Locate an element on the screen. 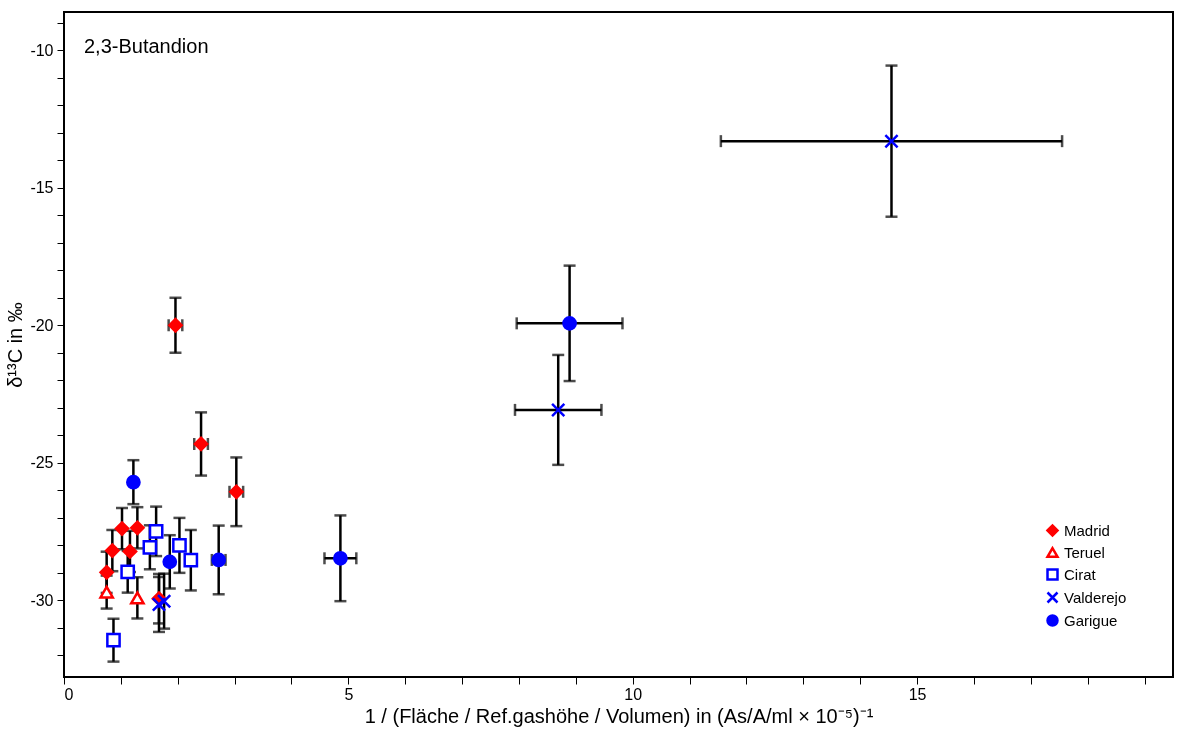 This screenshot has height=738, width=1183. x-tick-label: 10 is located at coordinates (633, 694).